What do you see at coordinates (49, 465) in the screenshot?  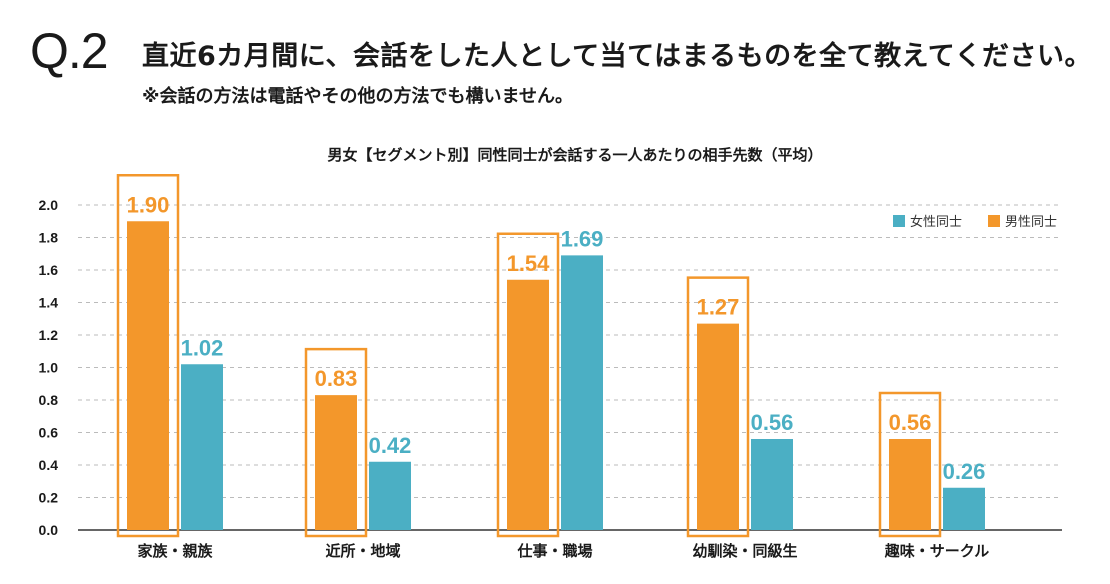 I see `y-tick-label: 0.4` at bounding box center [49, 465].